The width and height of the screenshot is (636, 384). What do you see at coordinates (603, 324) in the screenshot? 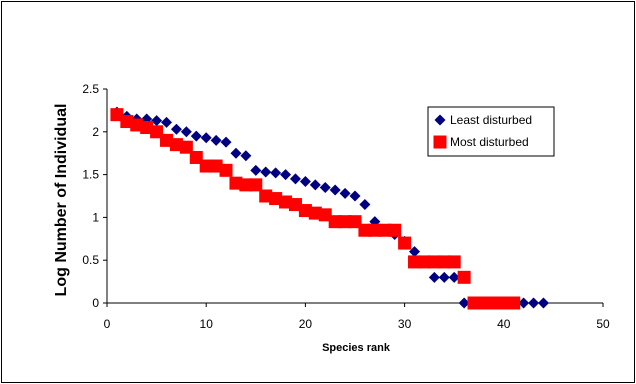
I see `x-tick-label: 50` at bounding box center [603, 324].